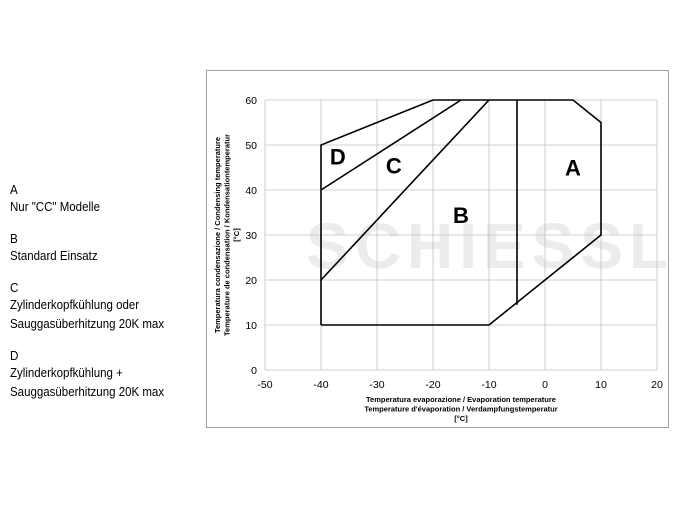  Describe the element at coordinates (394, 165) in the screenshot. I see `region-label: C` at that location.